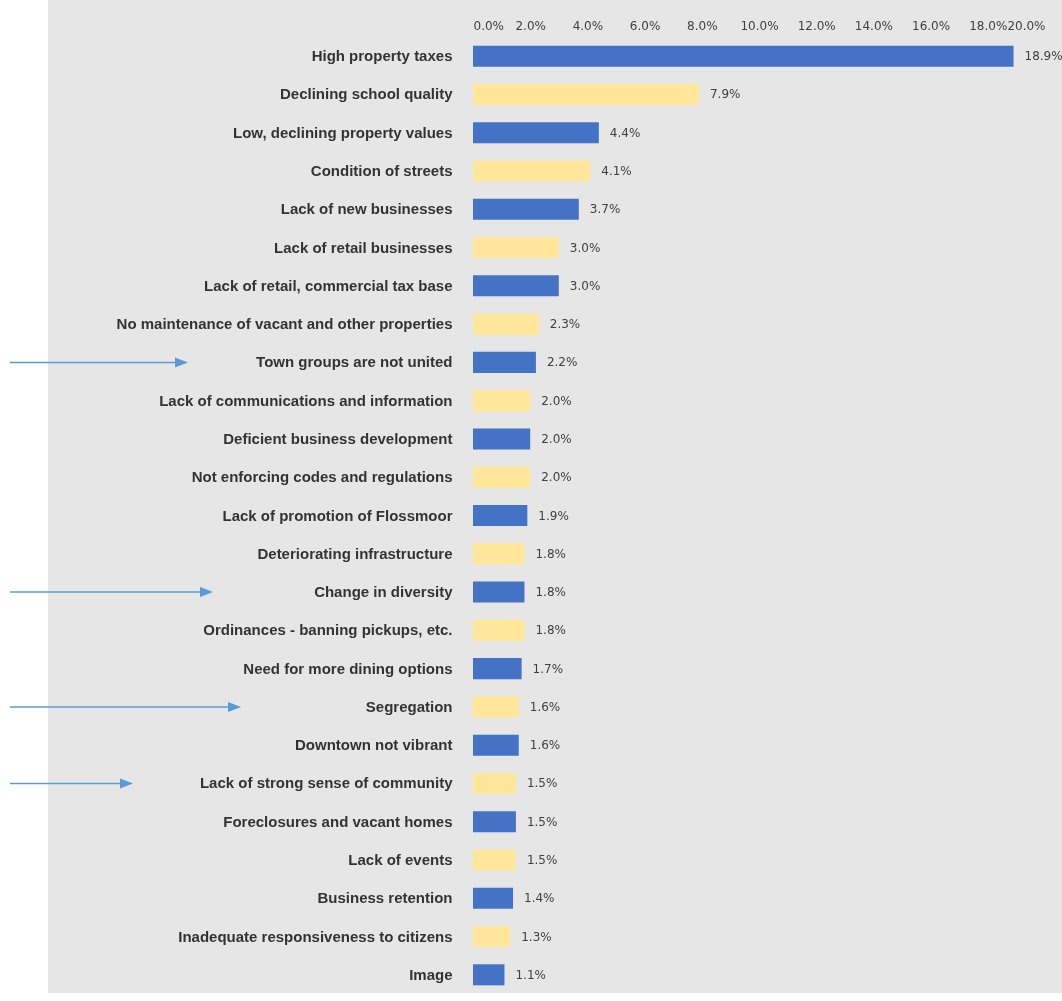  I want to click on x-tick-label: 2.0%, so click(530, 25).